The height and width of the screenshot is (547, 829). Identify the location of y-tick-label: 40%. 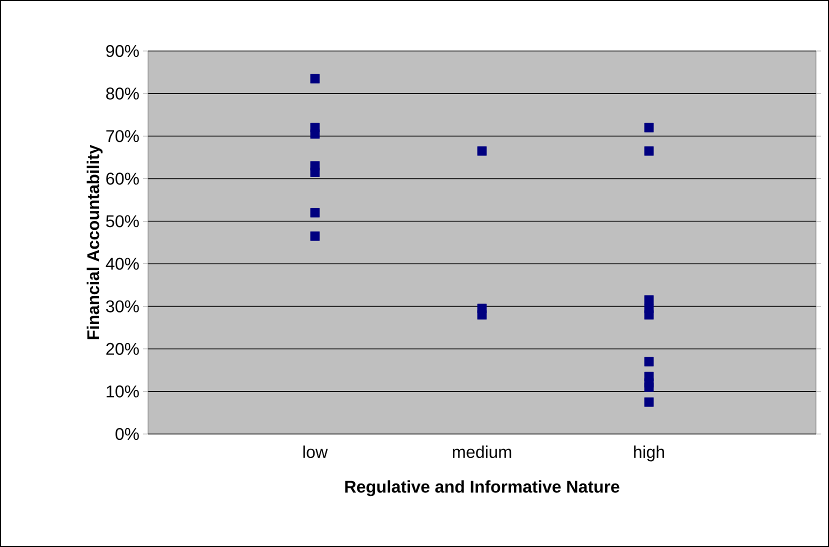
(122, 264).